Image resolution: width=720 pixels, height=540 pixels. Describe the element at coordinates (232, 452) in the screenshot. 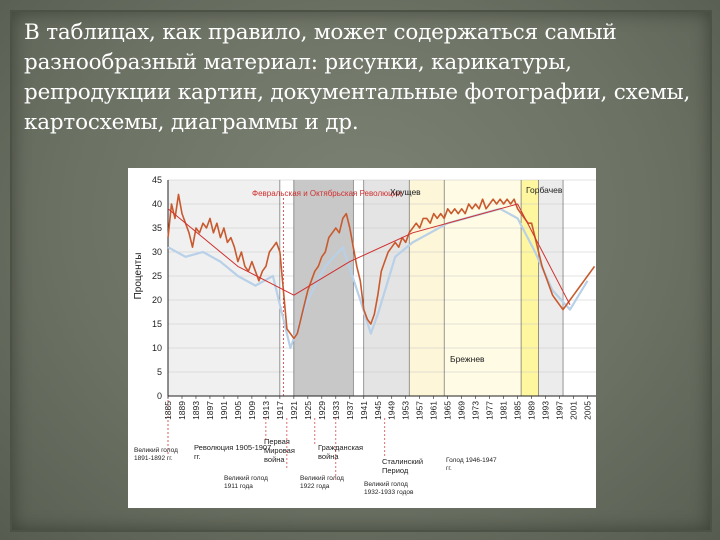

I see `annotation-revolution-1905: Революция 1905-1907 гг.` at that location.